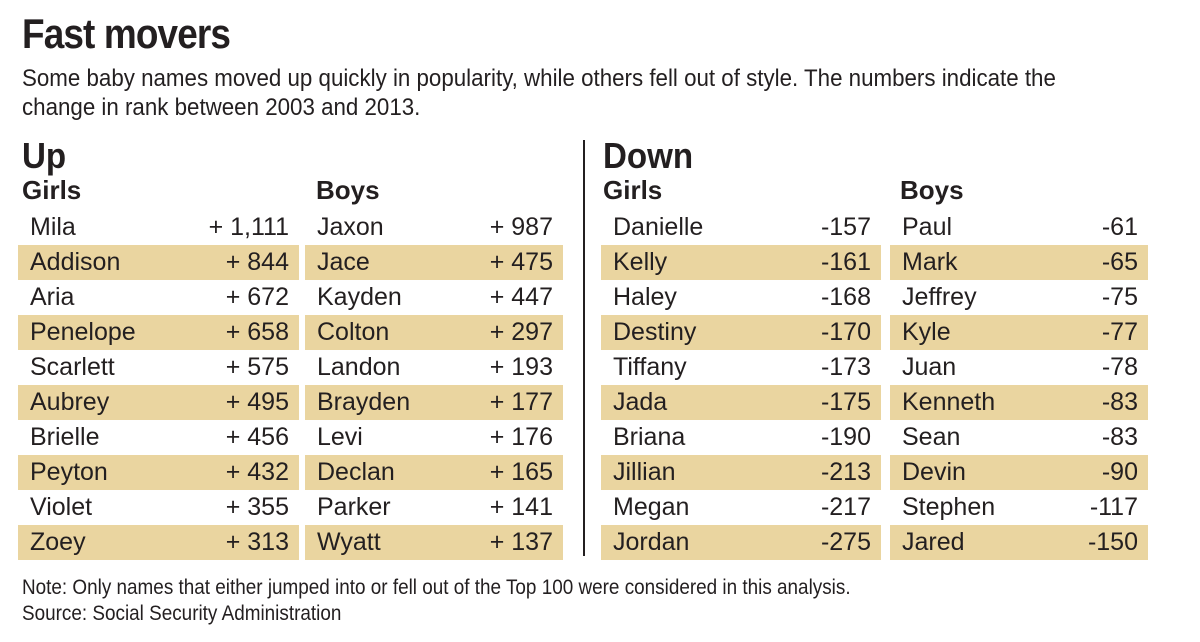  I want to click on change-cell: -170, so click(845, 332).